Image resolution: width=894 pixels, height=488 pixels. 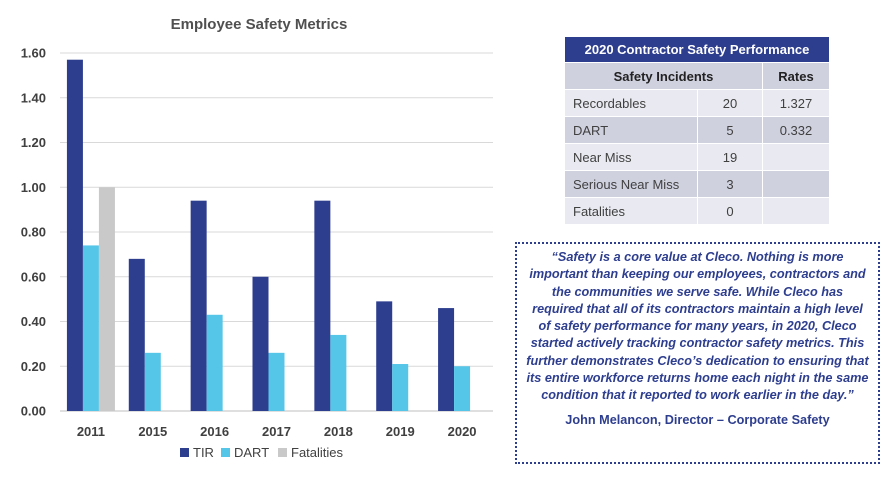 What do you see at coordinates (446, 359) in the screenshot?
I see `bar-tir-2020` at bounding box center [446, 359].